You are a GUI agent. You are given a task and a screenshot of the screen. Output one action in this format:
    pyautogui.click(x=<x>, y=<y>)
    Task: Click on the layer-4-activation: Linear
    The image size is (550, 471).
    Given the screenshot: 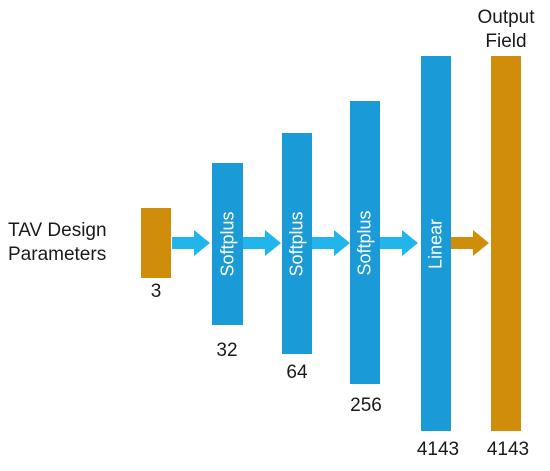 What is the action you would take?
    pyautogui.click(x=435, y=243)
    